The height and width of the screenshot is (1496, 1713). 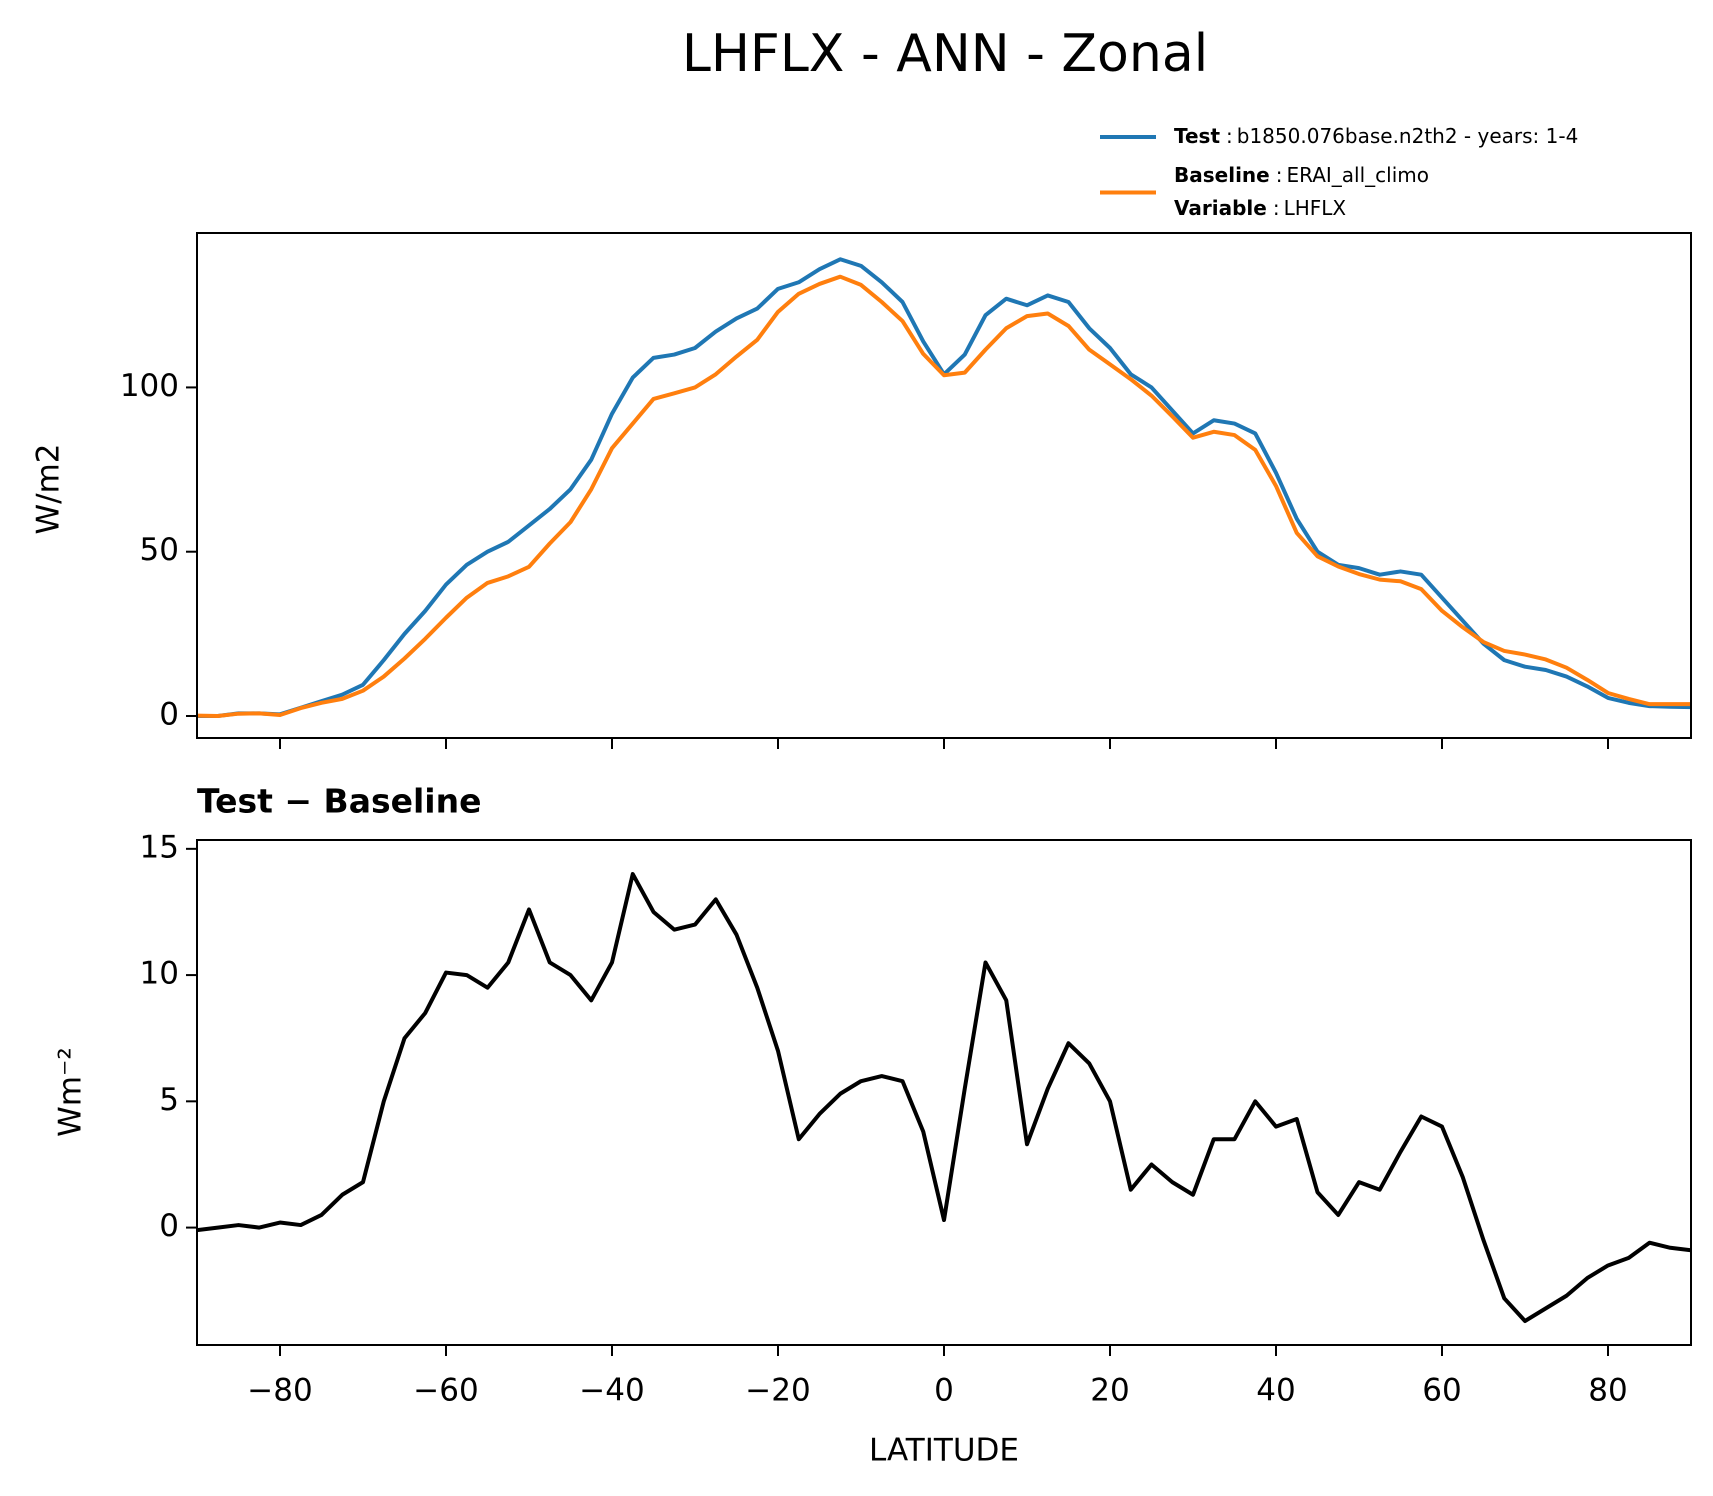 What do you see at coordinates (159, 974) in the screenshot?
I see `y-tick-label: 10` at bounding box center [159, 974].